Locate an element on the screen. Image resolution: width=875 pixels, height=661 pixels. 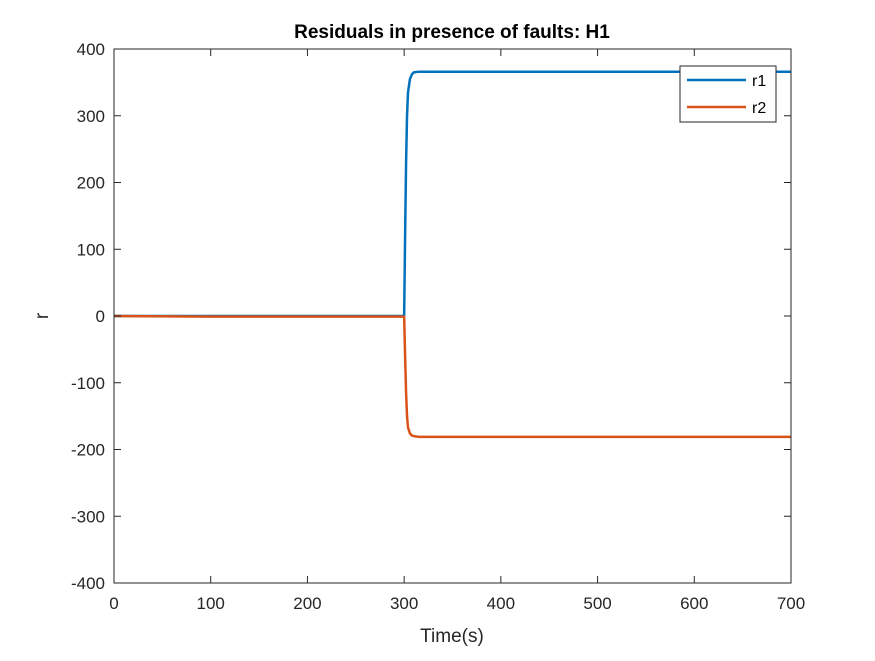
x-tick-label: 600 is located at coordinates (694, 603).